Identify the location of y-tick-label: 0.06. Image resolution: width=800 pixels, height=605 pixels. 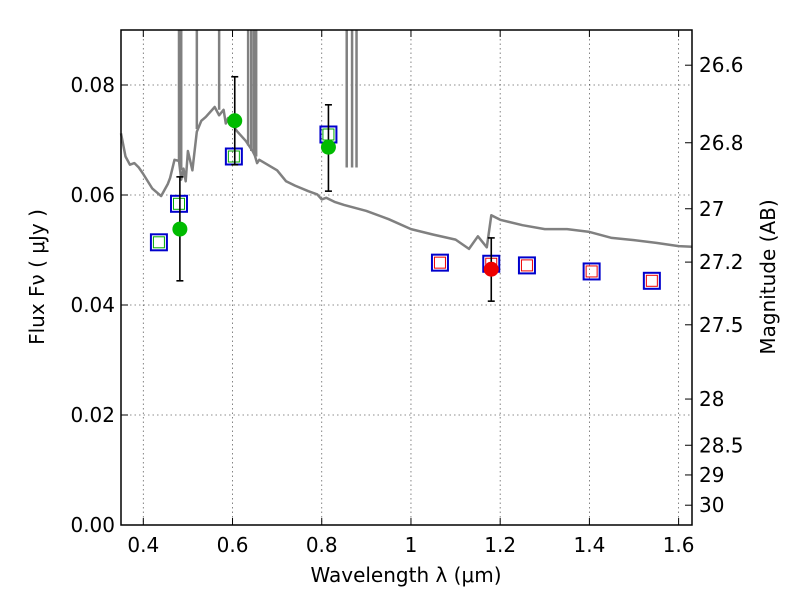
(92, 195).